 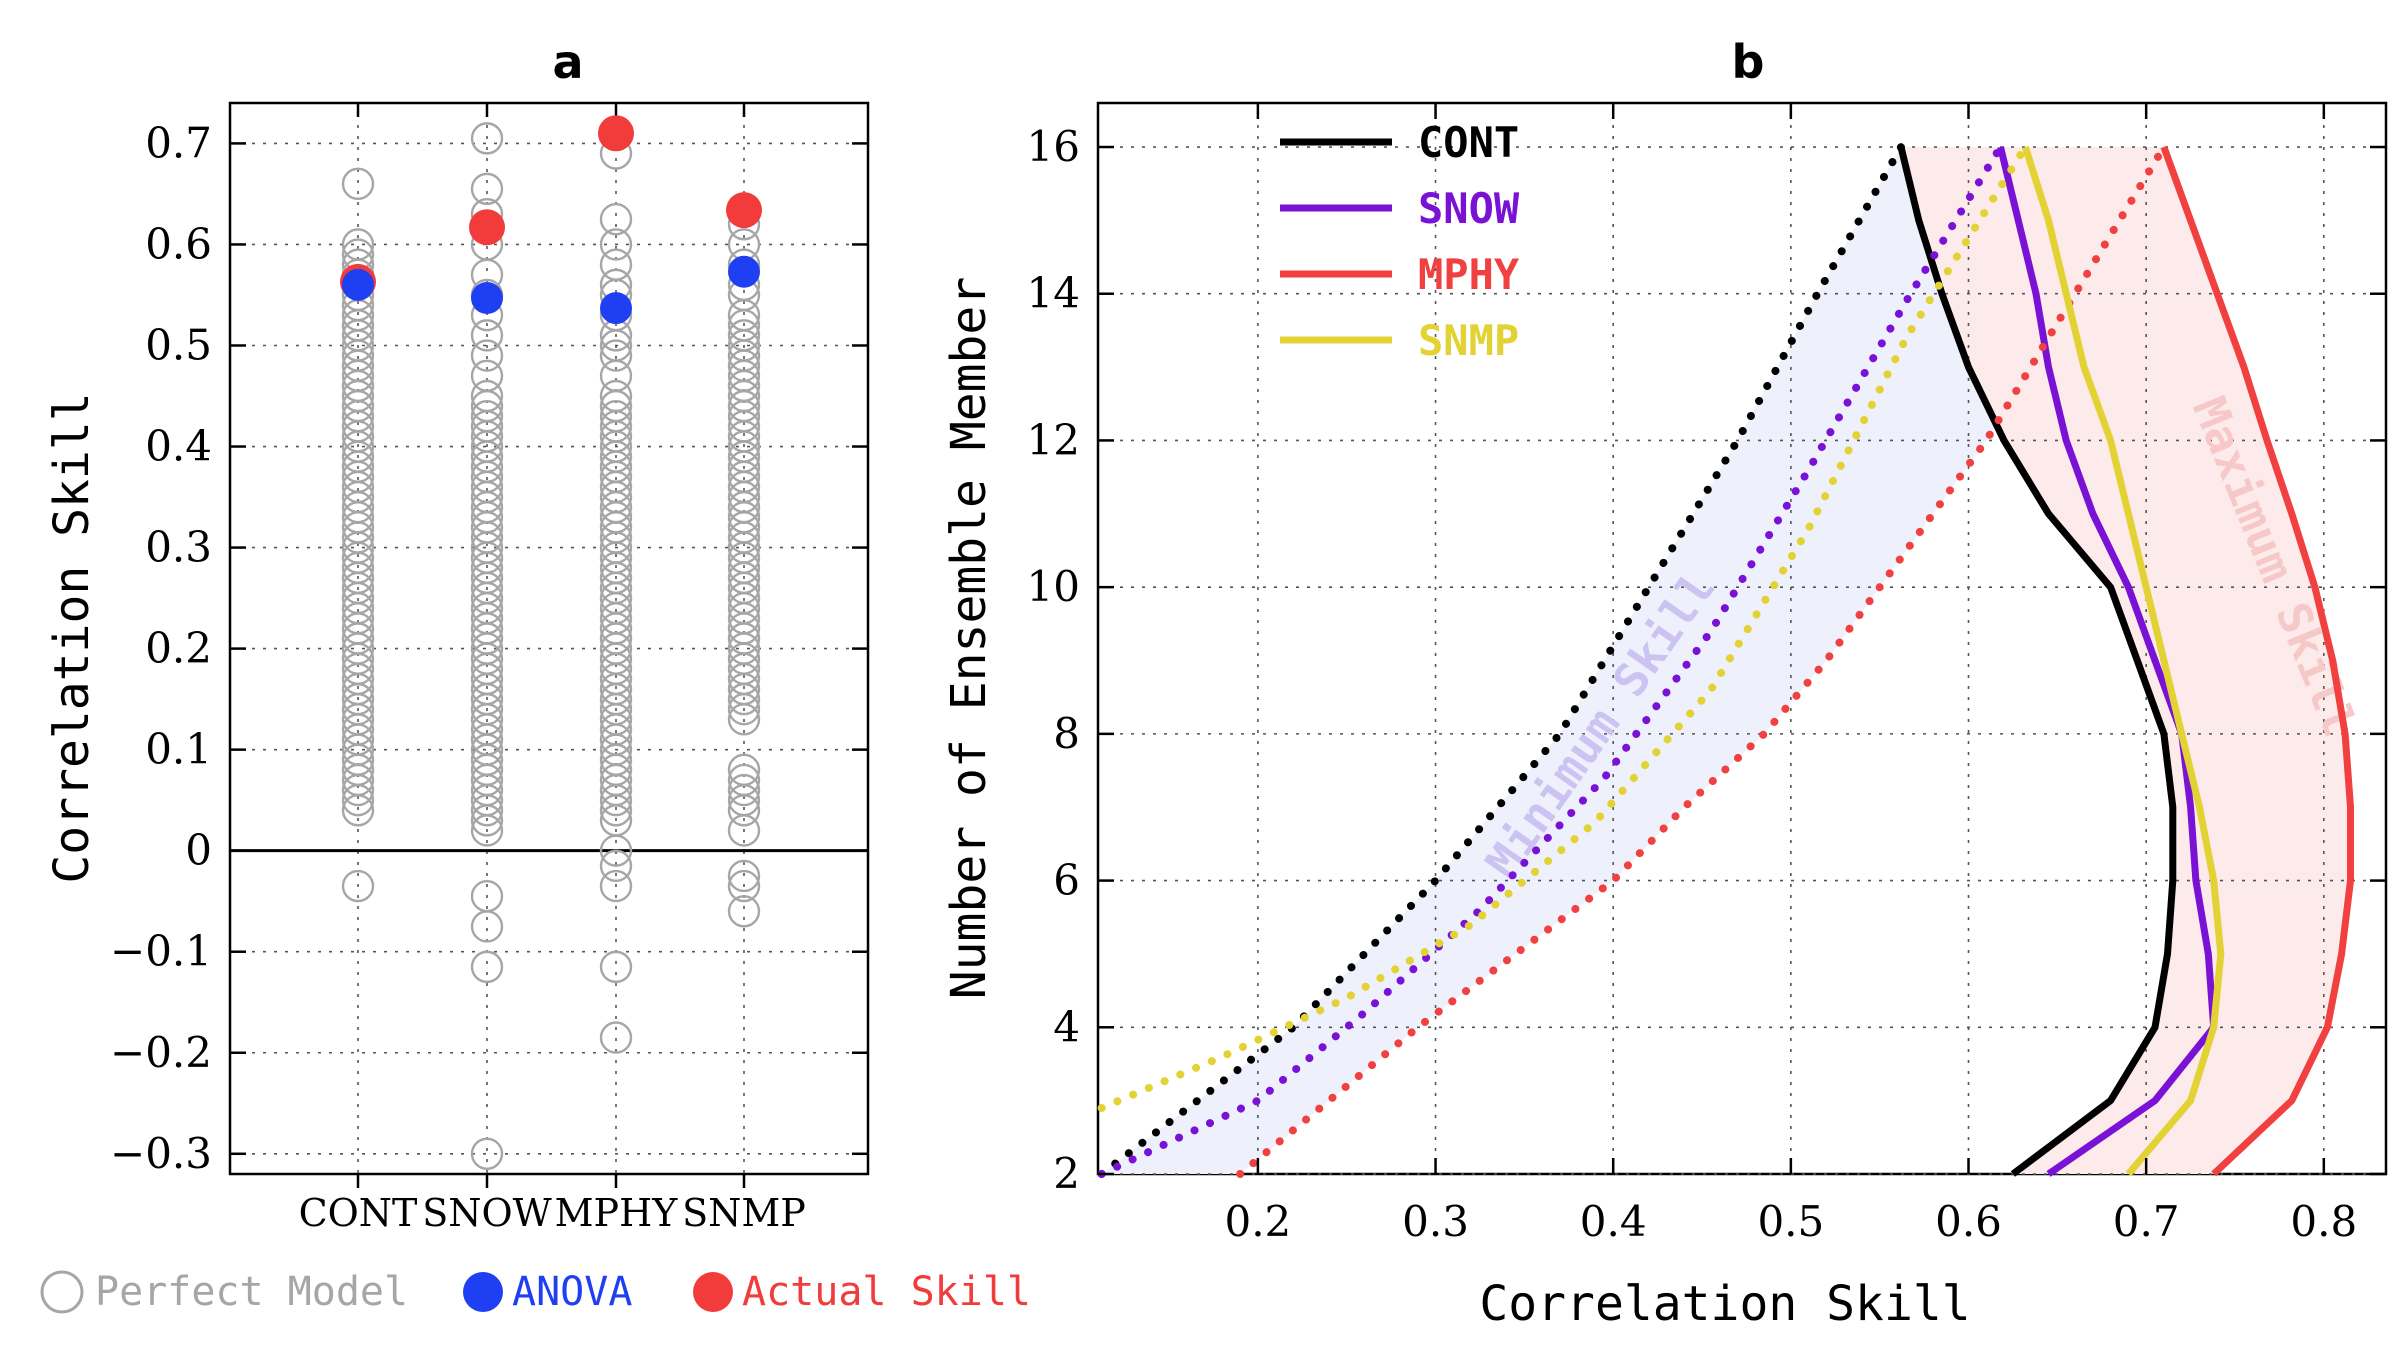 What do you see at coordinates (713, 1292) in the screenshot?
I see `legend-actual-marker` at bounding box center [713, 1292].